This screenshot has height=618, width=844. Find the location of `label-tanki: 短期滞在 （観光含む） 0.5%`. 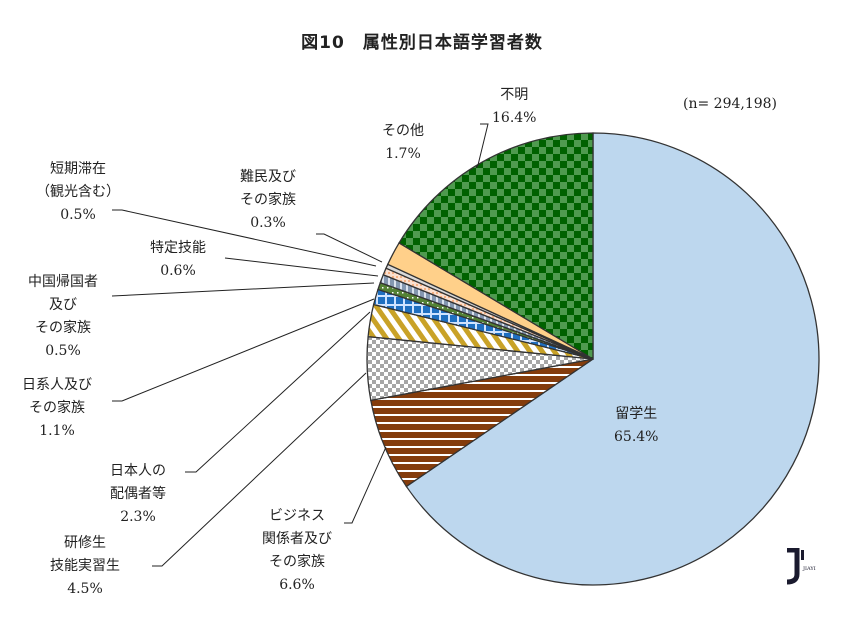

label-tanki: 短期滞在 （観光含む） 0.5% is located at coordinates (78, 192).